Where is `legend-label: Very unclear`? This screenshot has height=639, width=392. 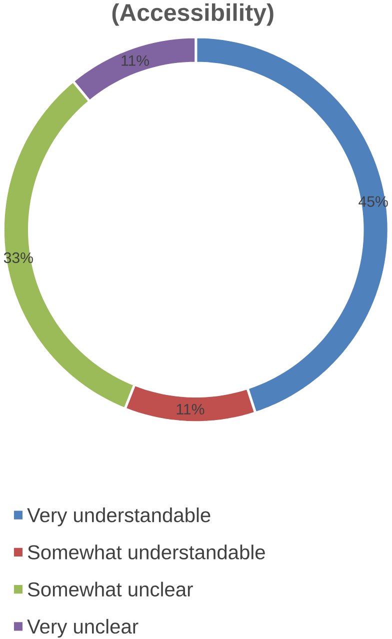 legend-label: Very unclear is located at coordinates (82, 628).